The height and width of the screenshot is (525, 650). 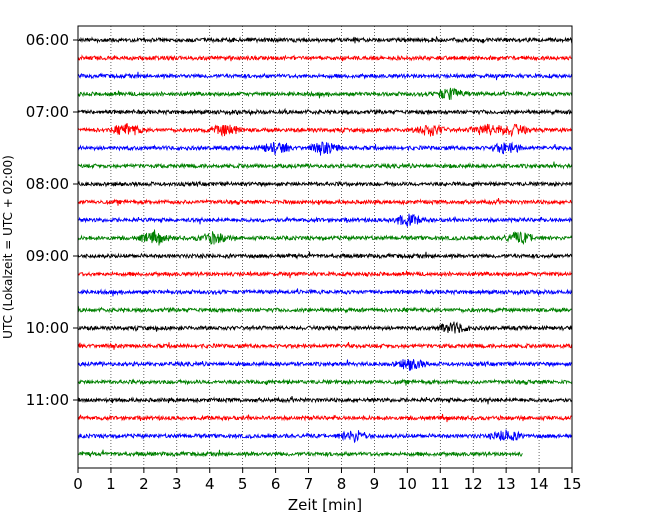 What do you see at coordinates (78, 484) in the screenshot?
I see `x-tick-label: 0` at bounding box center [78, 484].